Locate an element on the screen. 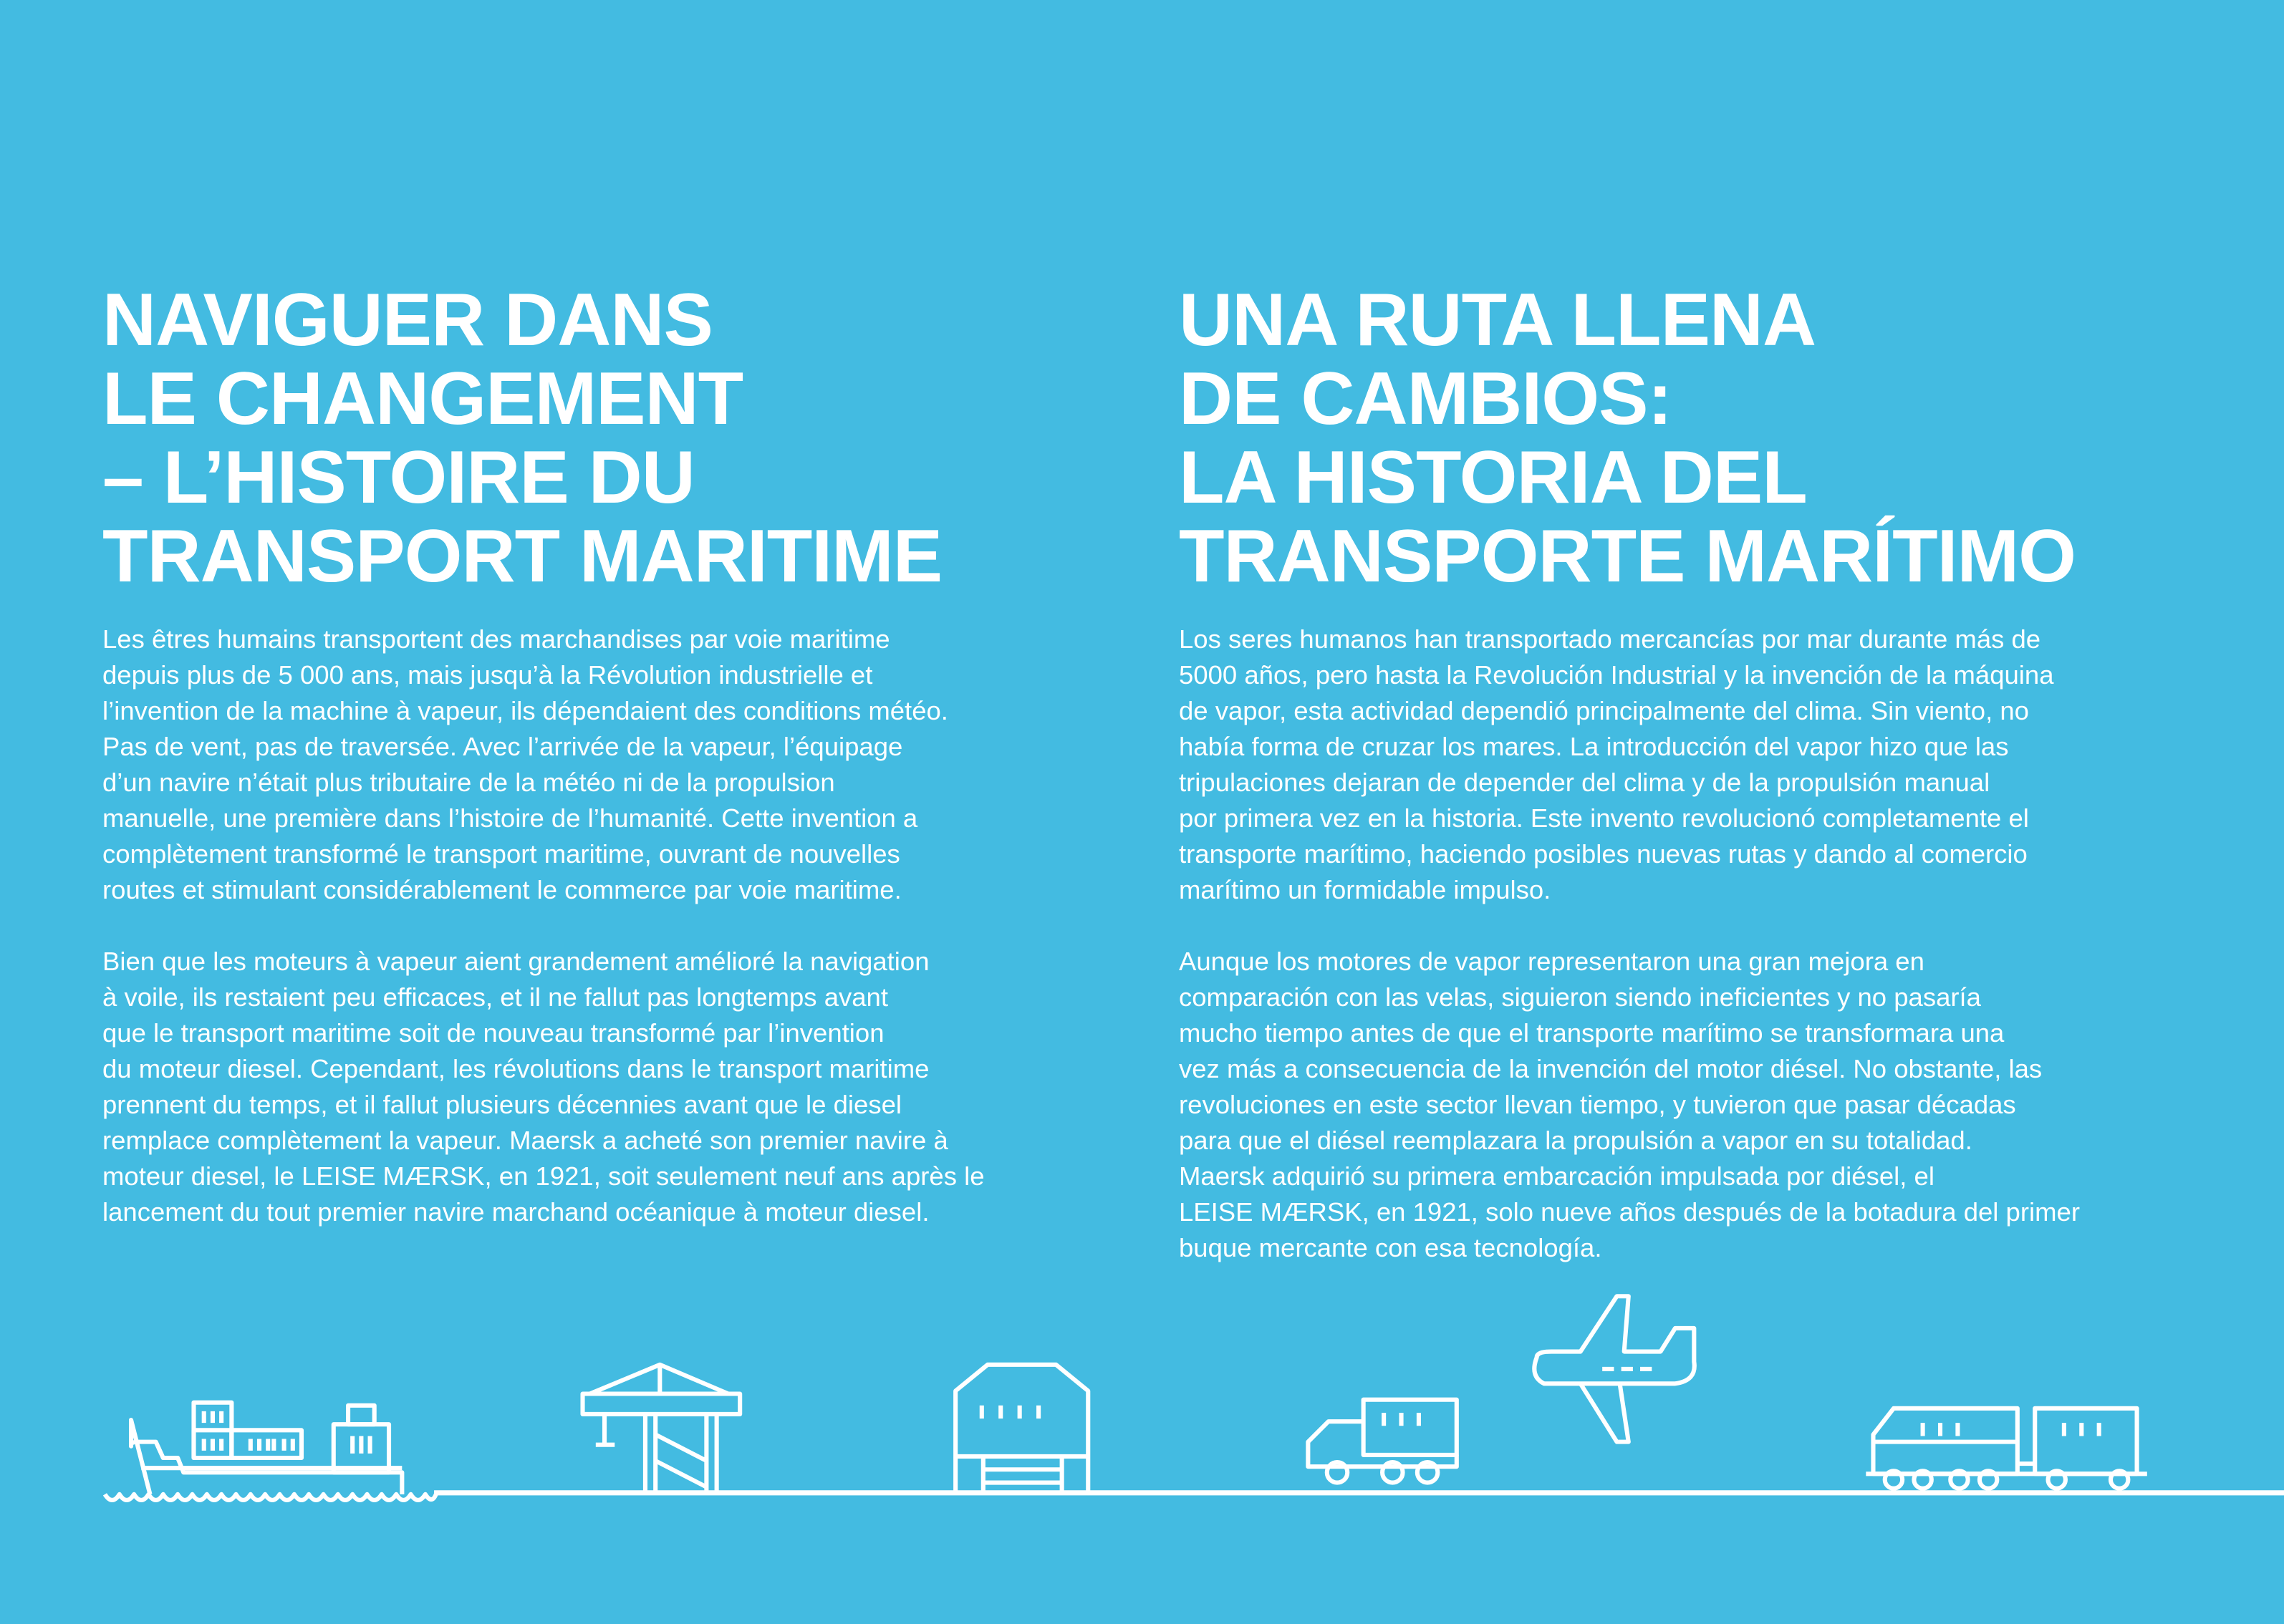 The height and width of the screenshot is (1624, 2284). truck-icon is located at coordinates (1382, 1441).